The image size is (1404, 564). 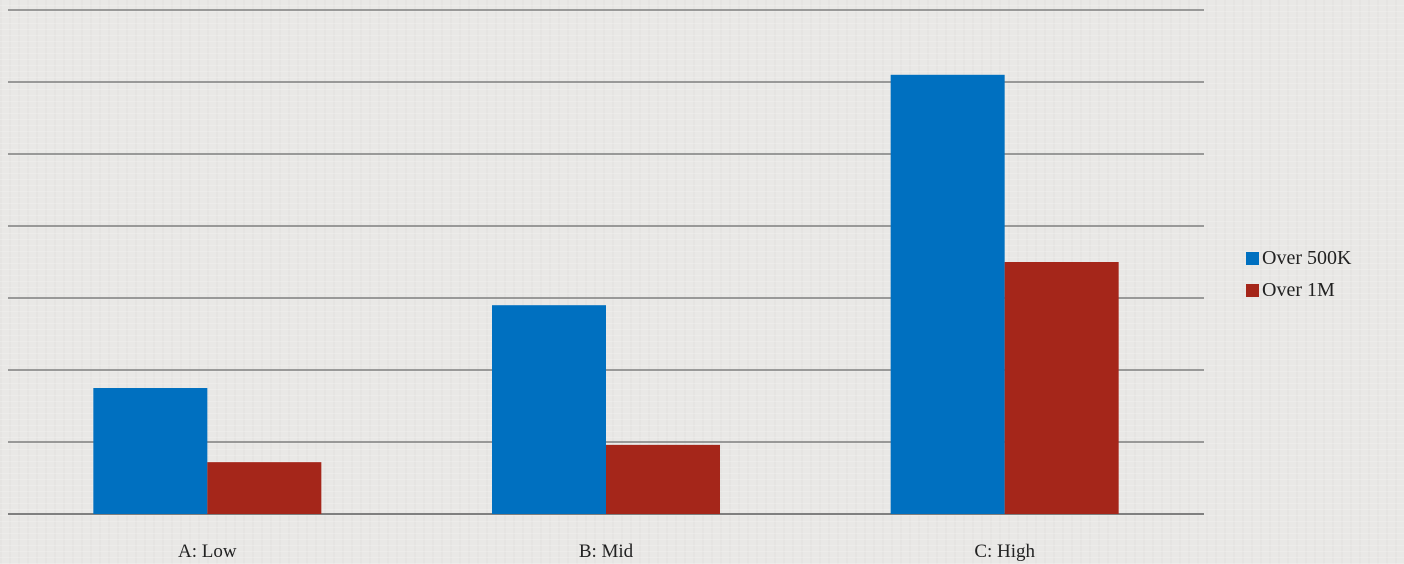 What do you see at coordinates (1004, 551) in the screenshot?
I see `category-label-3: C: High` at bounding box center [1004, 551].